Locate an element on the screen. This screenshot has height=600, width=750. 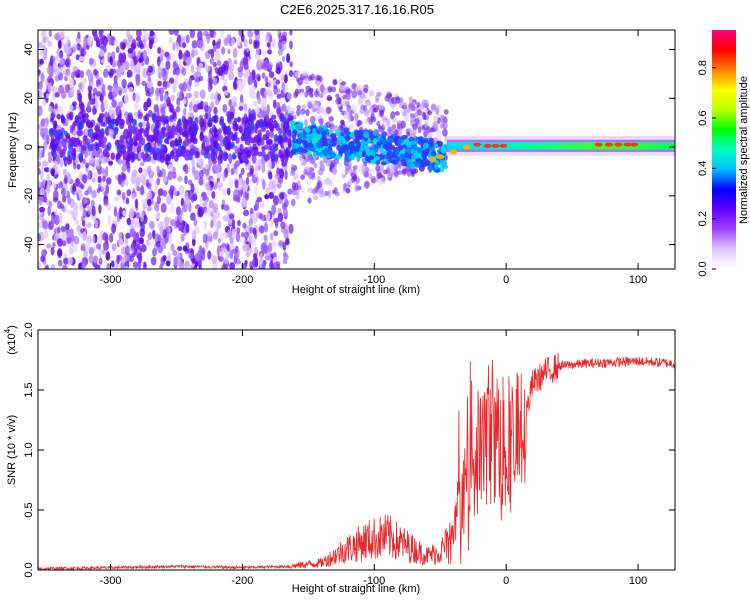
spectrogram-band-core is located at coordinates (560, 146).